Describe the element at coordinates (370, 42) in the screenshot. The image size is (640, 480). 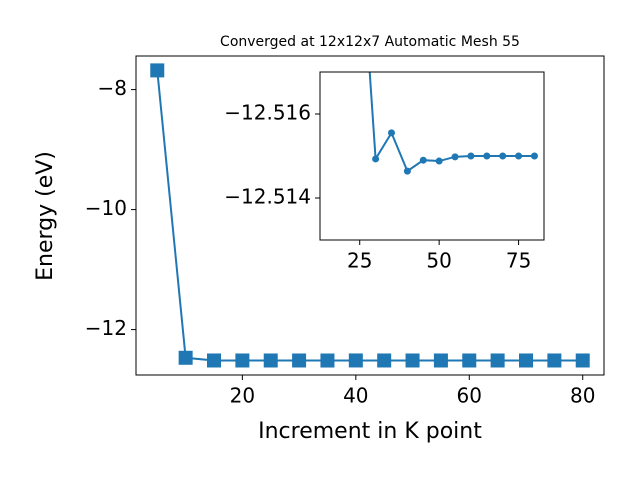
I see `chart-title: Converged at 12x12x7 Automatic Mesh 55` at that location.